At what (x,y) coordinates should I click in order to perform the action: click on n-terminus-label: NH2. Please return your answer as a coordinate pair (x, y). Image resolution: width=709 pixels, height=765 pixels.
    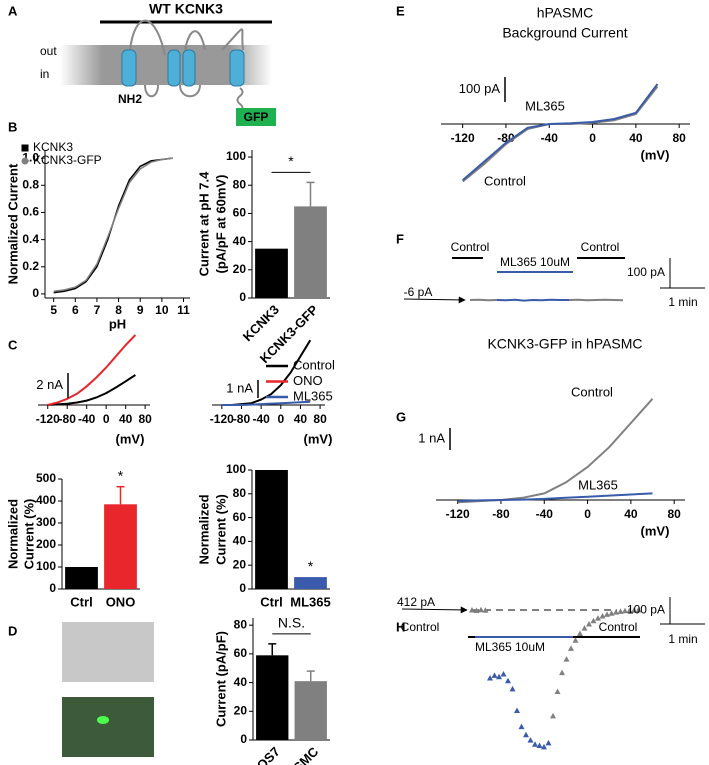
    Looking at the image, I should click on (130, 99).